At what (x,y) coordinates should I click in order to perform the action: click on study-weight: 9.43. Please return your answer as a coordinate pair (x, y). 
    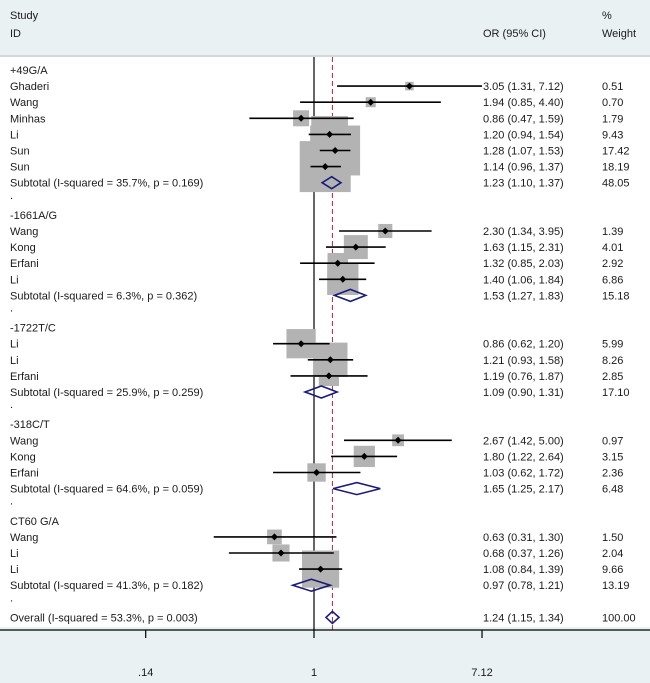
    Looking at the image, I should click on (612, 135).